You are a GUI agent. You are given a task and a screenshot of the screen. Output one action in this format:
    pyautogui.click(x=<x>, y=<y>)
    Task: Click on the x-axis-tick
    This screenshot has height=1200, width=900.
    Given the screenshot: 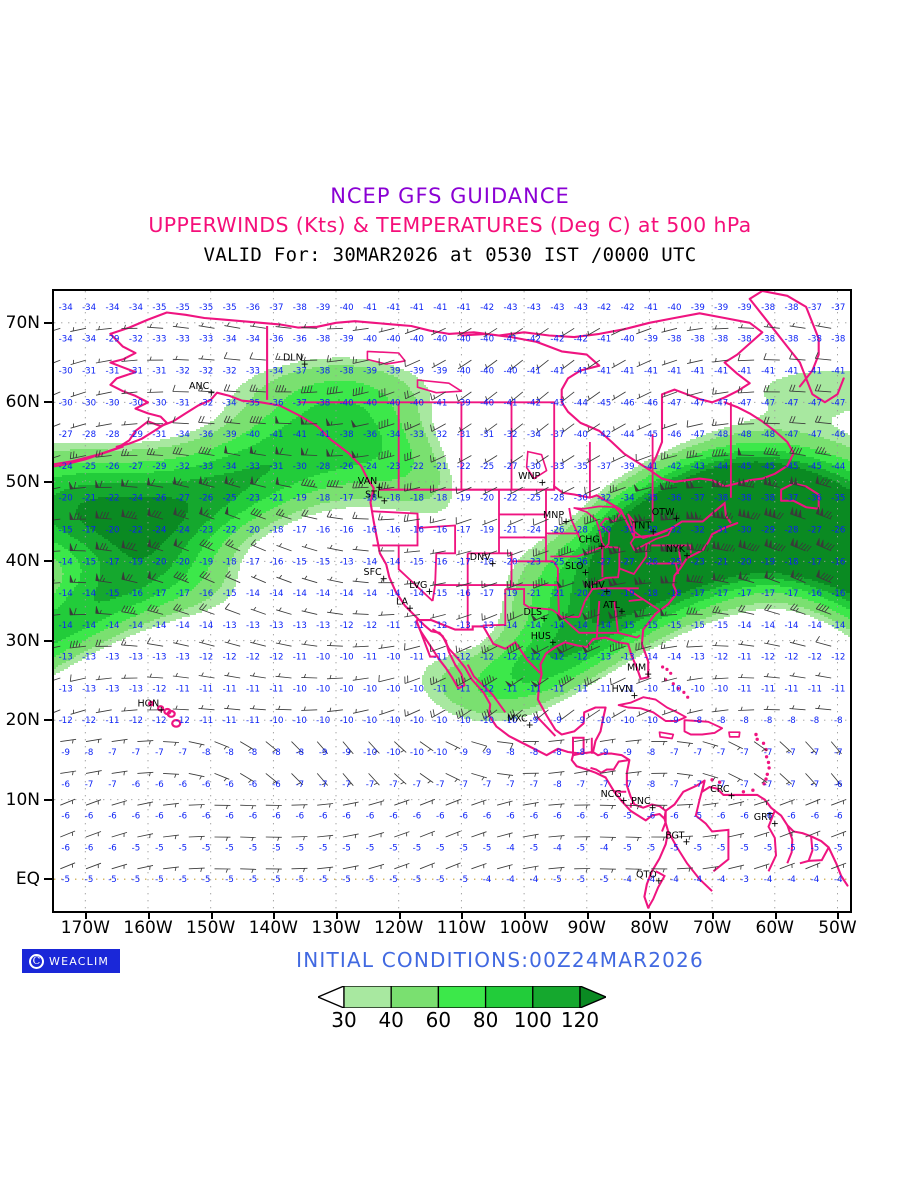 What is the action you would take?
    pyautogui.click(x=587, y=915)
    